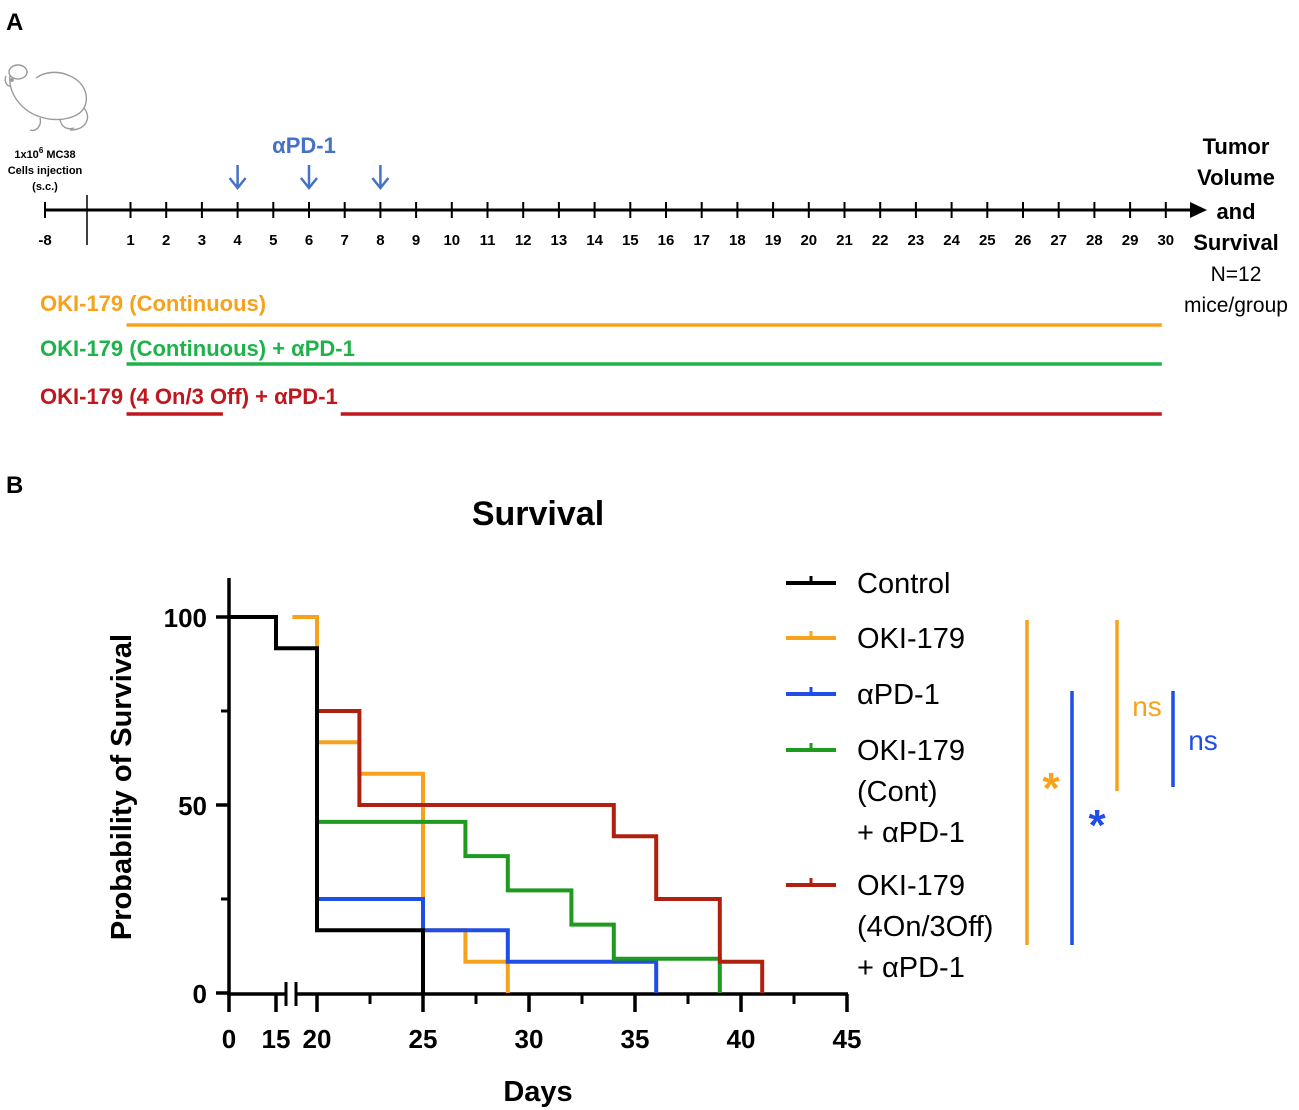 The width and height of the screenshot is (1299, 1110). I want to click on x-axis-title: Days, so click(537, 1092).